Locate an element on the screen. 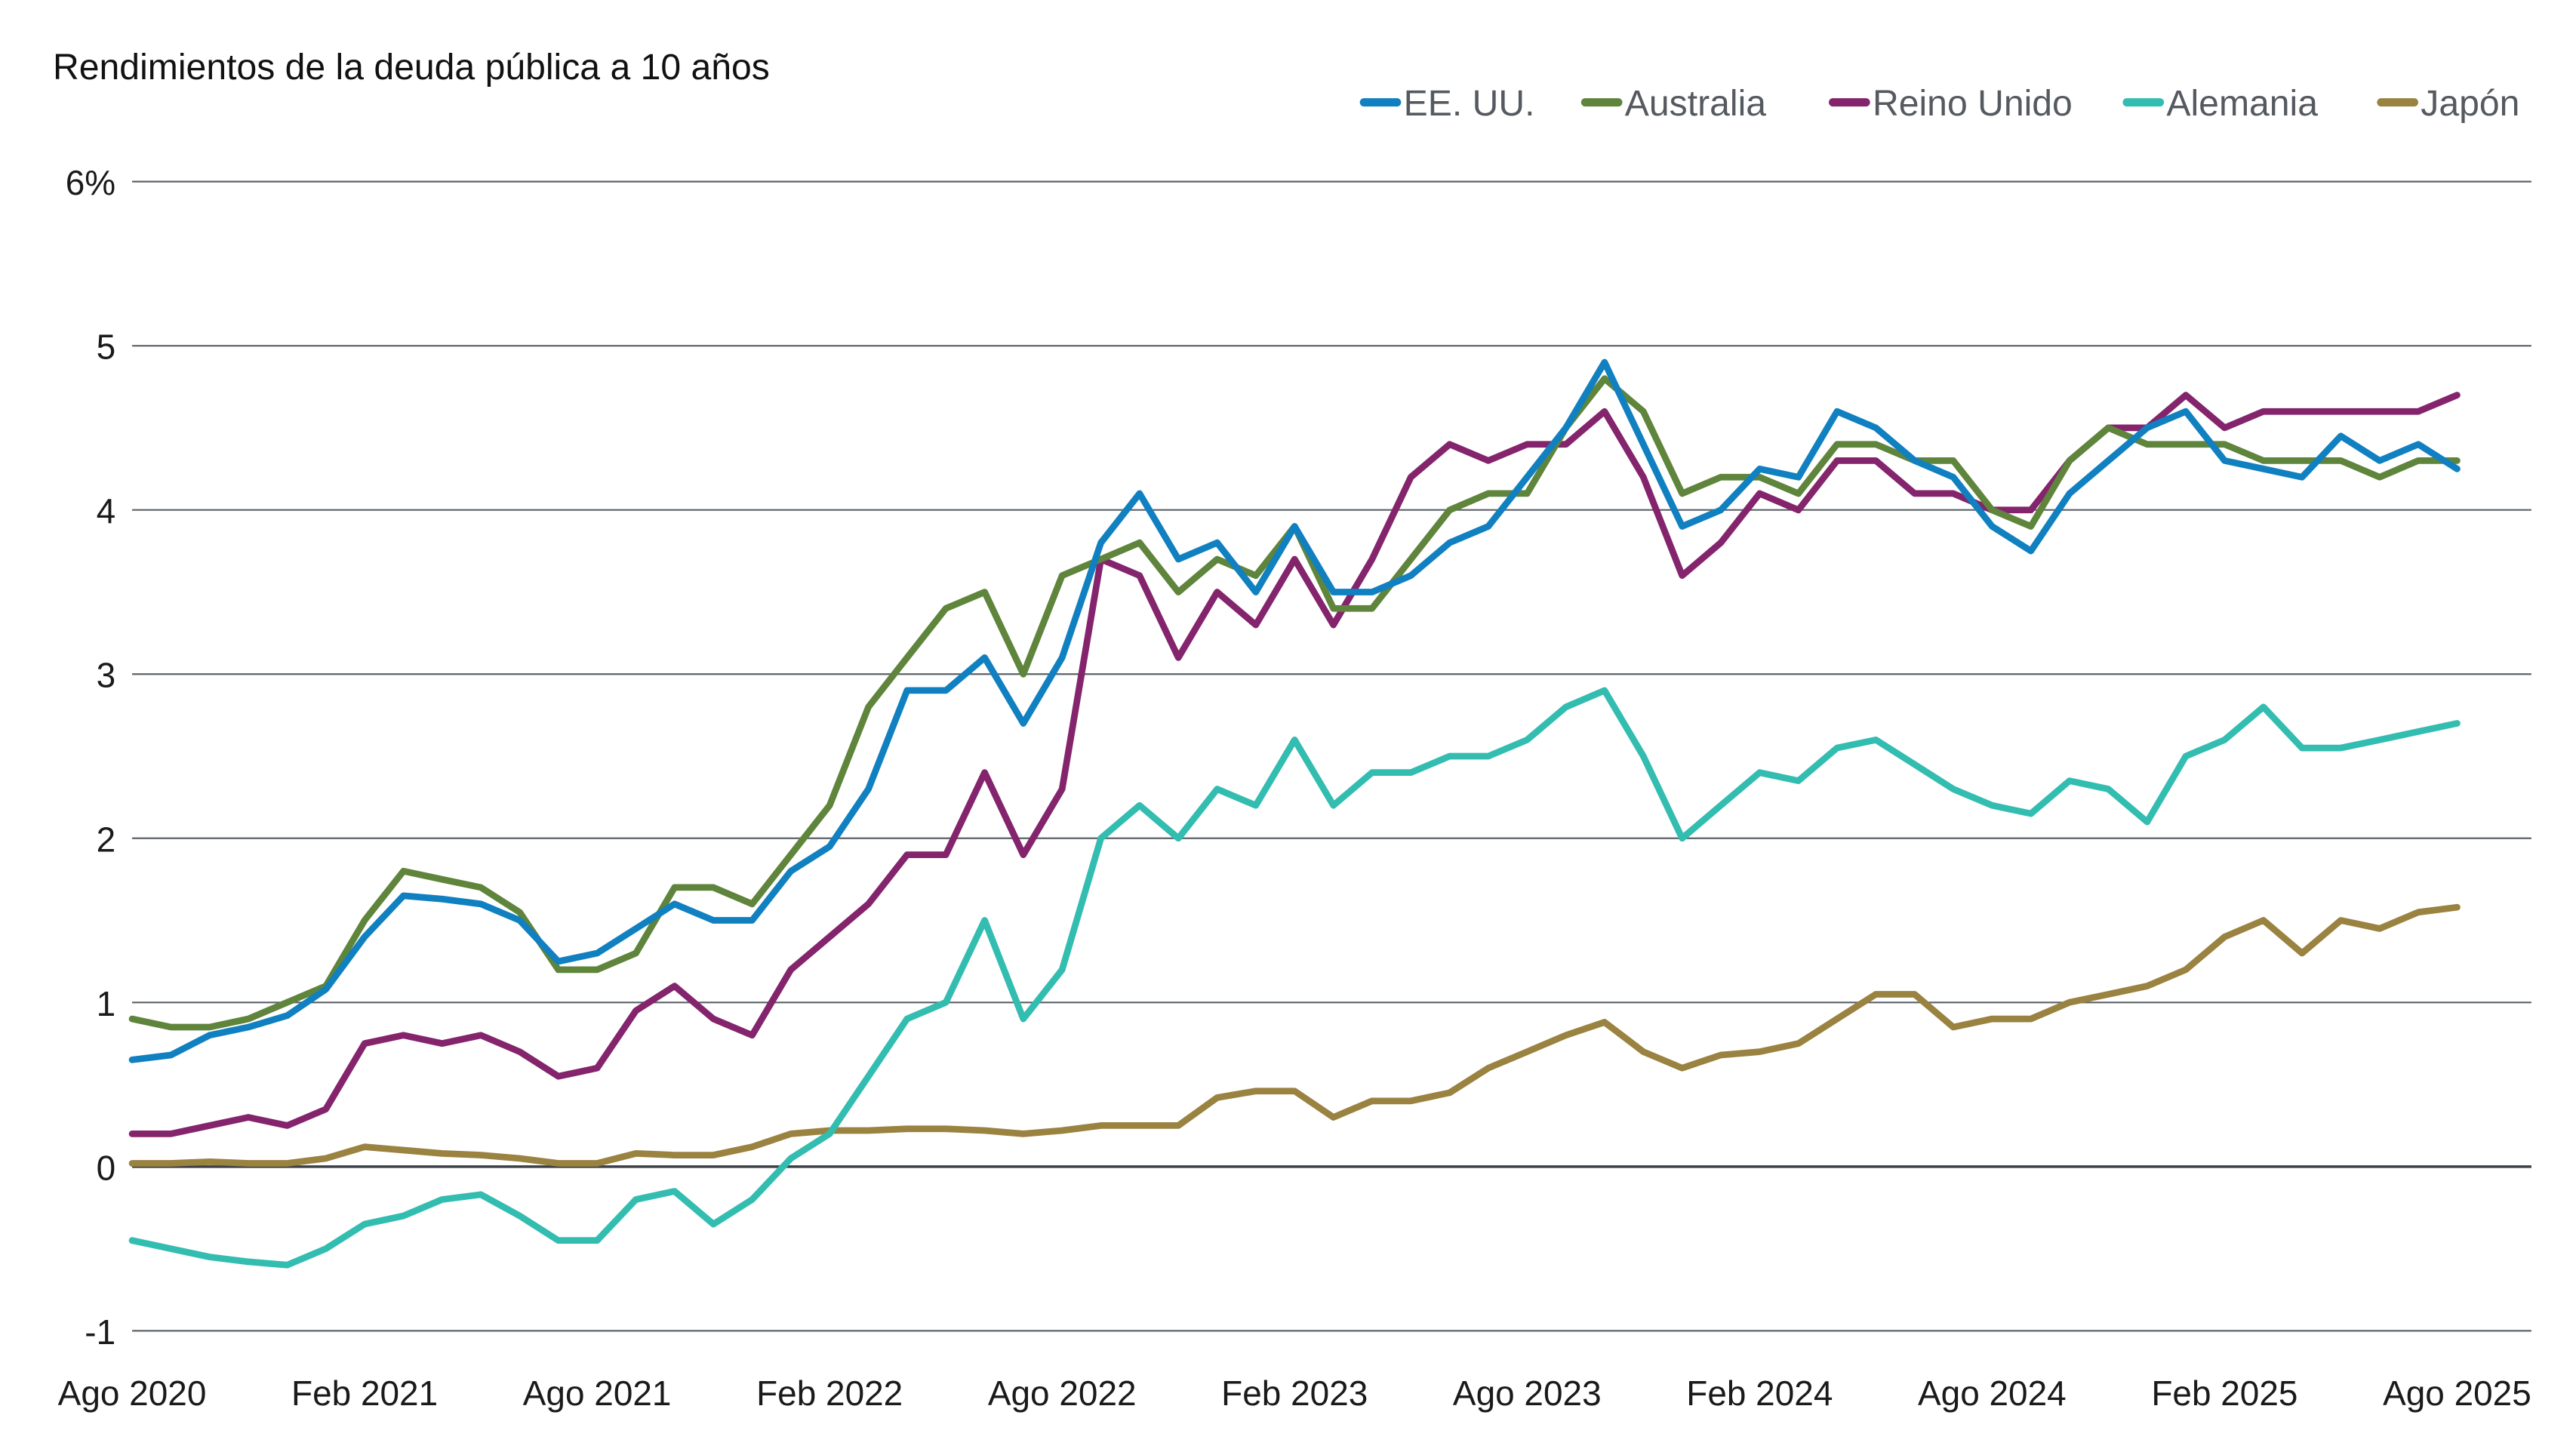  y-axis-ticks: -1 0 1 2 3 4 5 6% is located at coordinates (90, 757).